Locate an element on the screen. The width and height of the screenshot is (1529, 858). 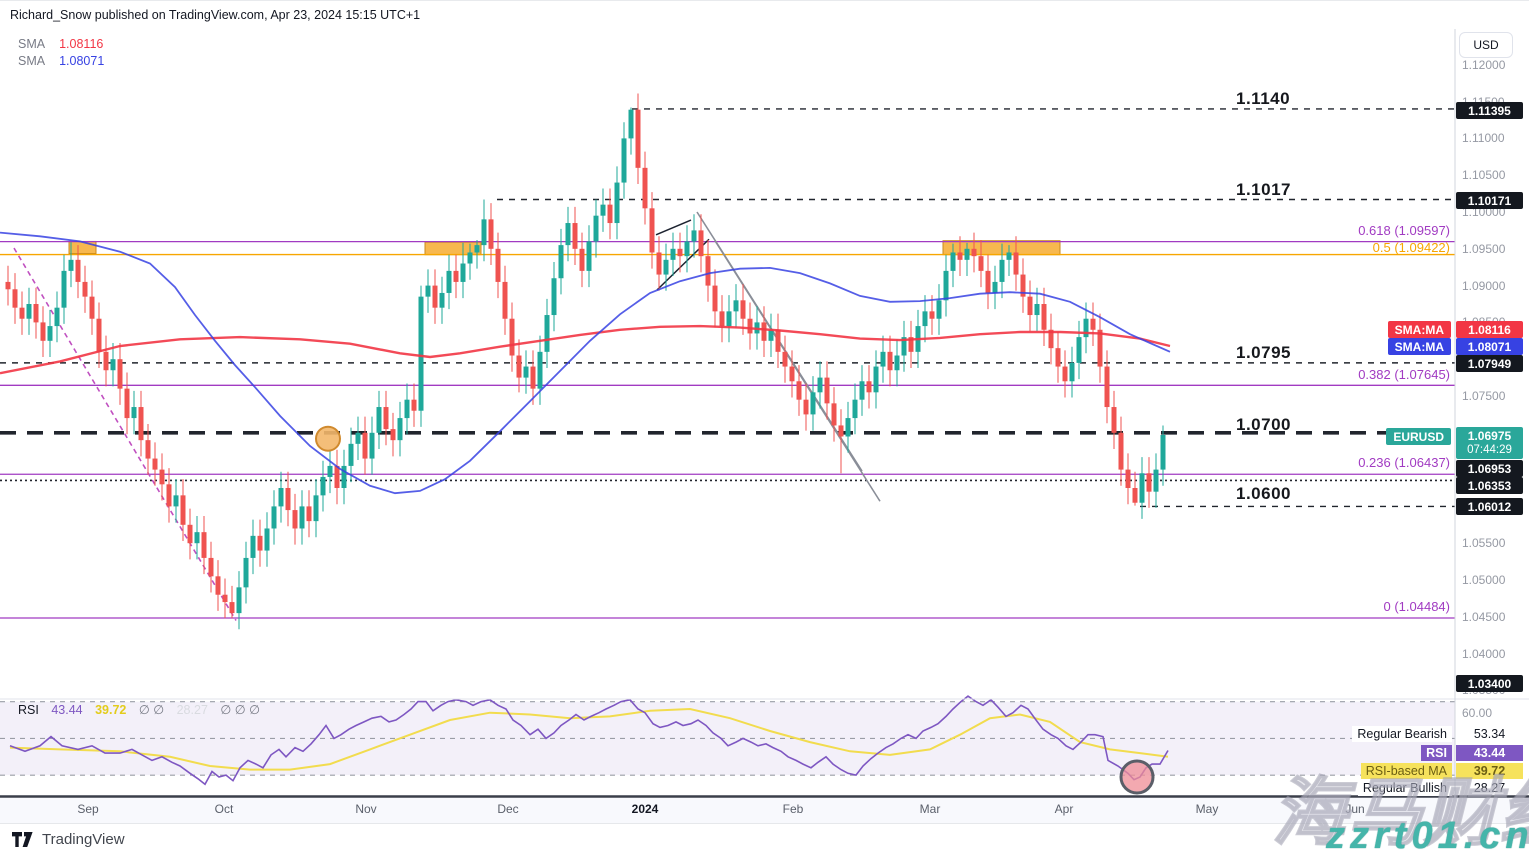
time-axis is located at coordinates (764, 811).